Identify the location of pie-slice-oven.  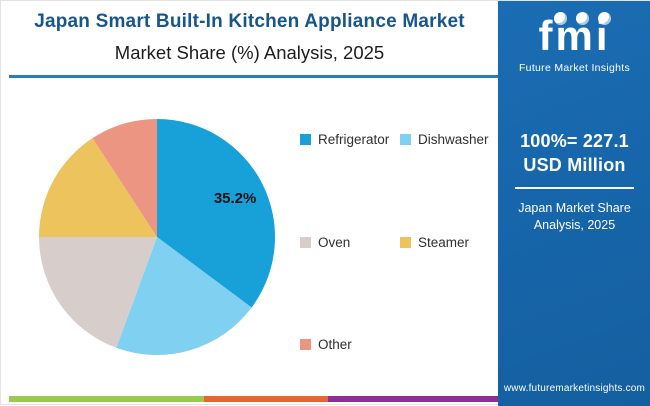
(98, 292).